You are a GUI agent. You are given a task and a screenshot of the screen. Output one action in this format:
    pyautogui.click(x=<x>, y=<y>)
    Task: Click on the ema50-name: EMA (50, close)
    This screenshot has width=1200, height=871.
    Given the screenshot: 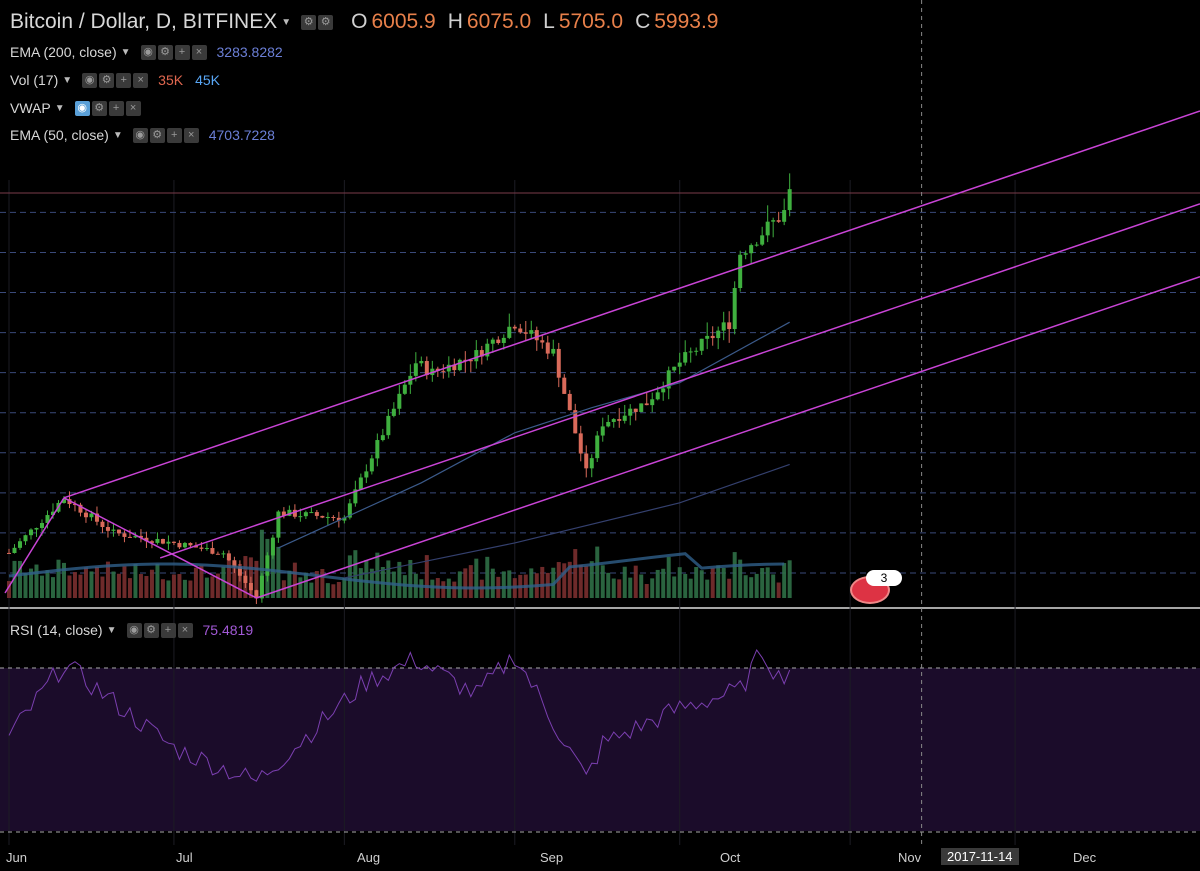 What is the action you would take?
    pyautogui.click(x=59, y=135)
    